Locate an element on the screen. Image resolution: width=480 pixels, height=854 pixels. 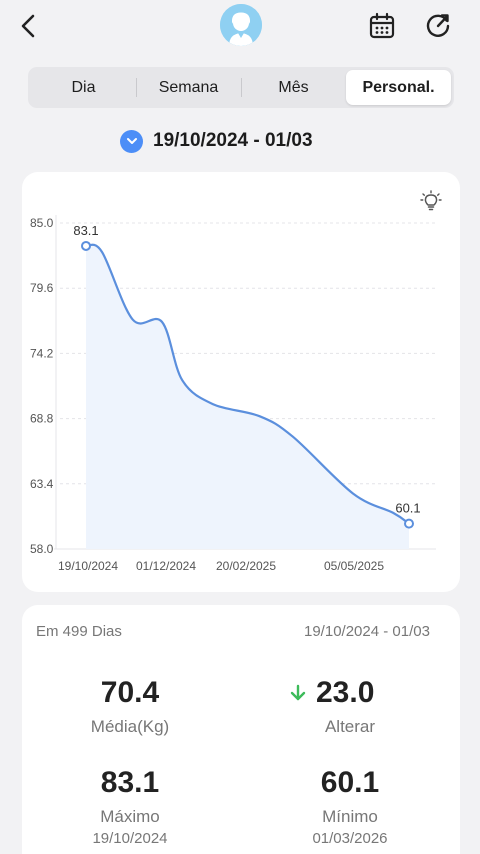
calendar-button is located at coordinates (382, 26).